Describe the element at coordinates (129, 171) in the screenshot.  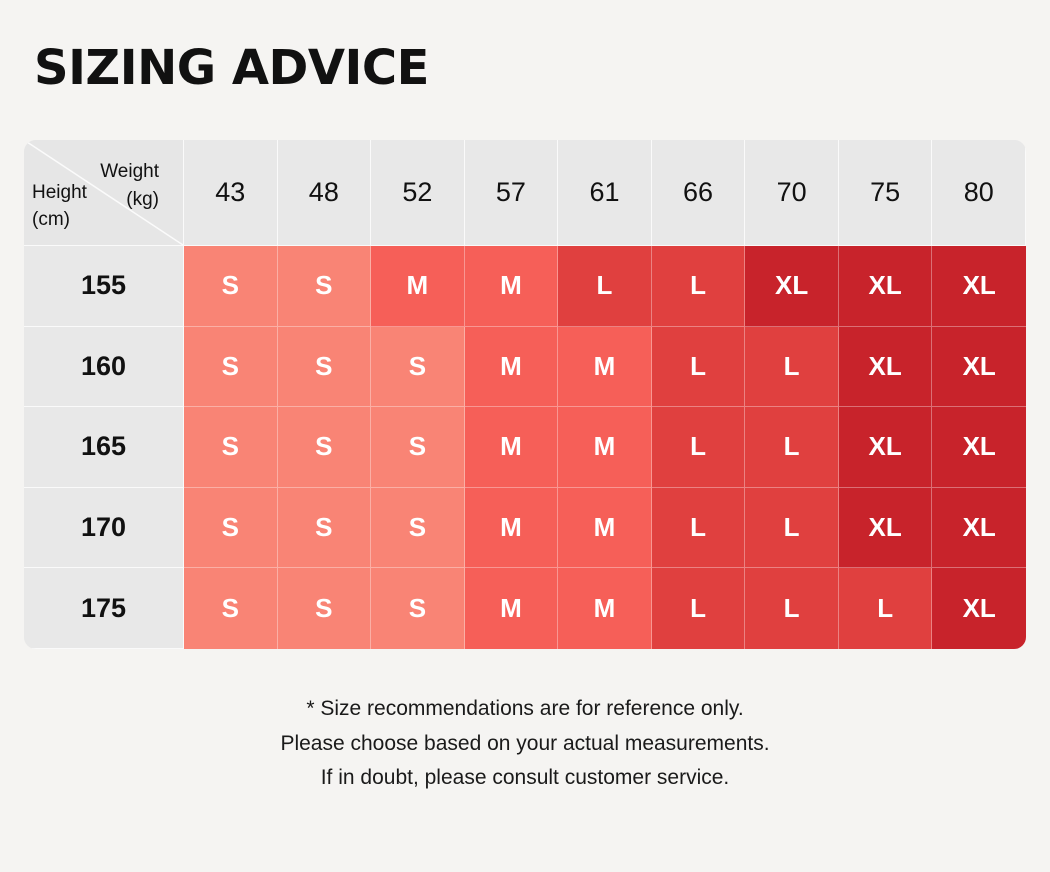
I see `weight-label: Weight` at that location.